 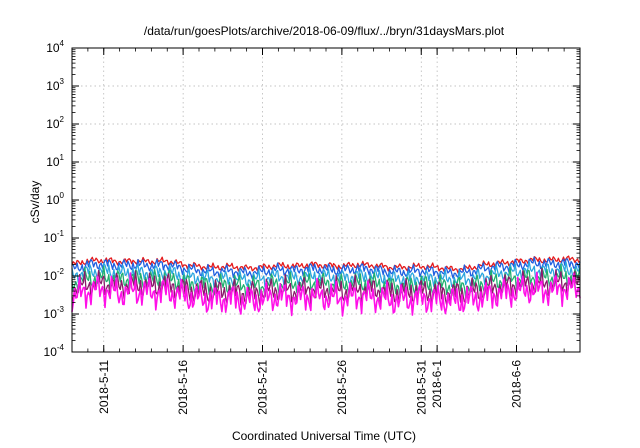 What do you see at coordinates (55, 85) in the screenshot?
I see `y-tick-label: 10³` at bounding box center [55, 85].